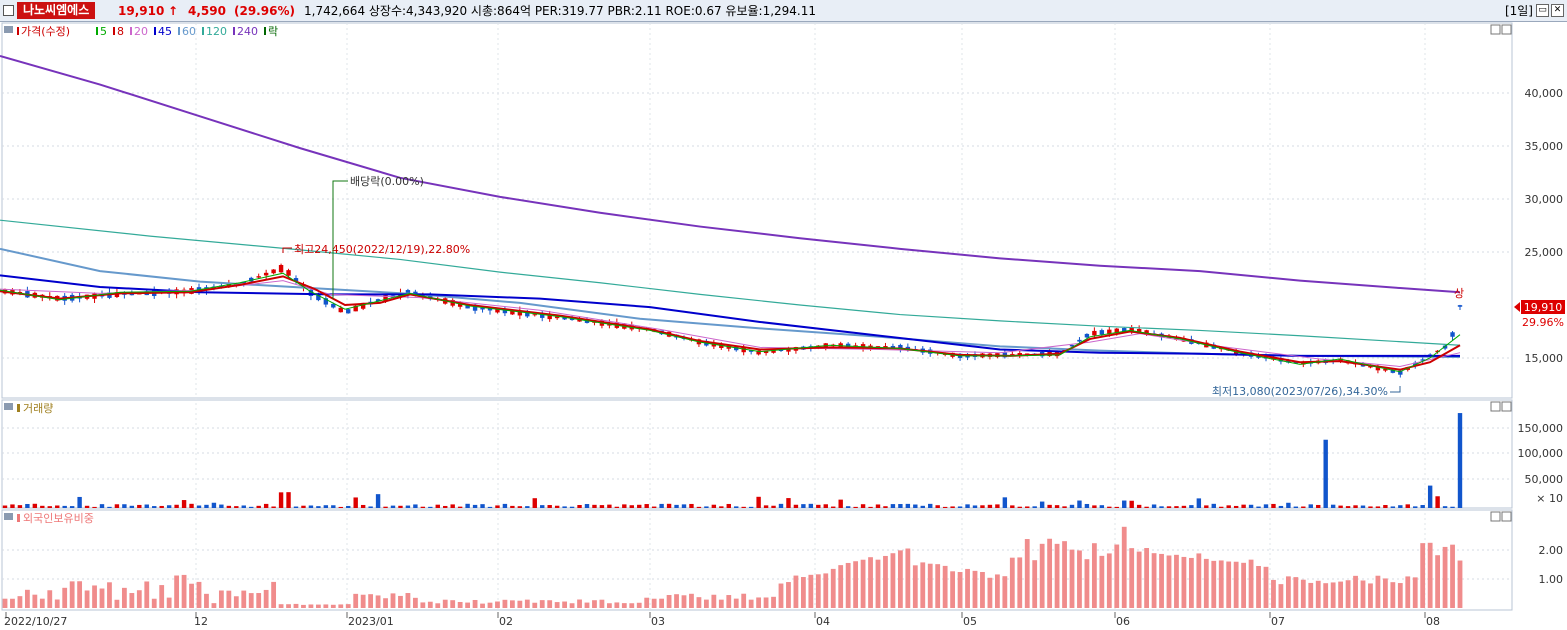 This screenshot has height=630, width=1567. I want to click on stock-name-badge: 나노씨엠에스, so click(56, 10).